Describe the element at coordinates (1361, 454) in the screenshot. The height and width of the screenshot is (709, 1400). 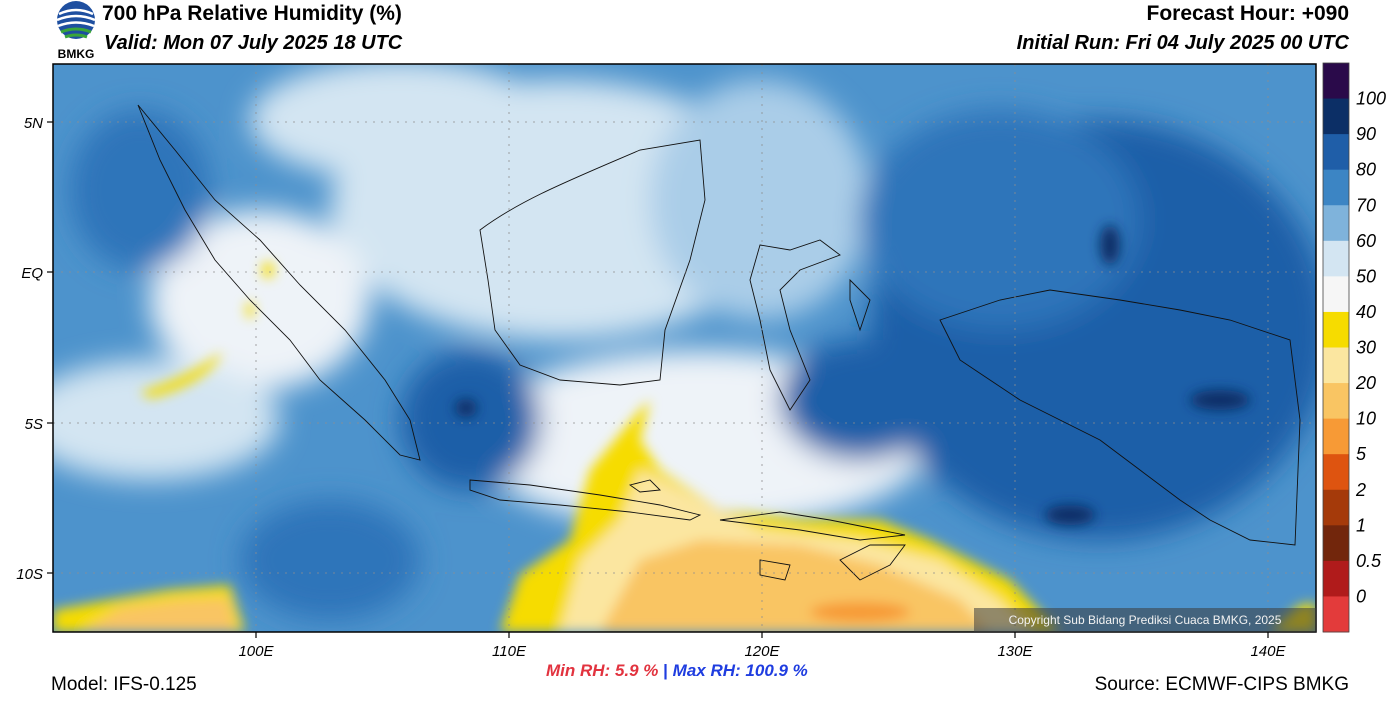
I see `colorbar-label: 5` at that location.